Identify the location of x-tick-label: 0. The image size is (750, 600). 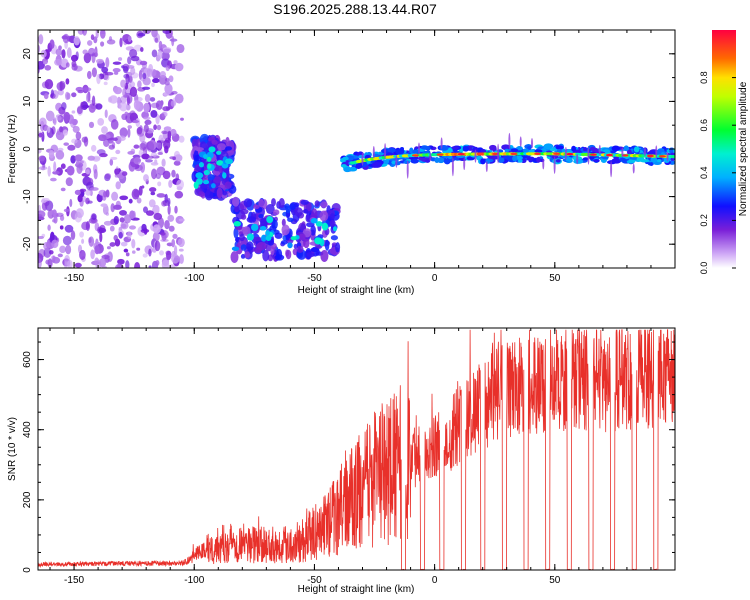
(435, 278).